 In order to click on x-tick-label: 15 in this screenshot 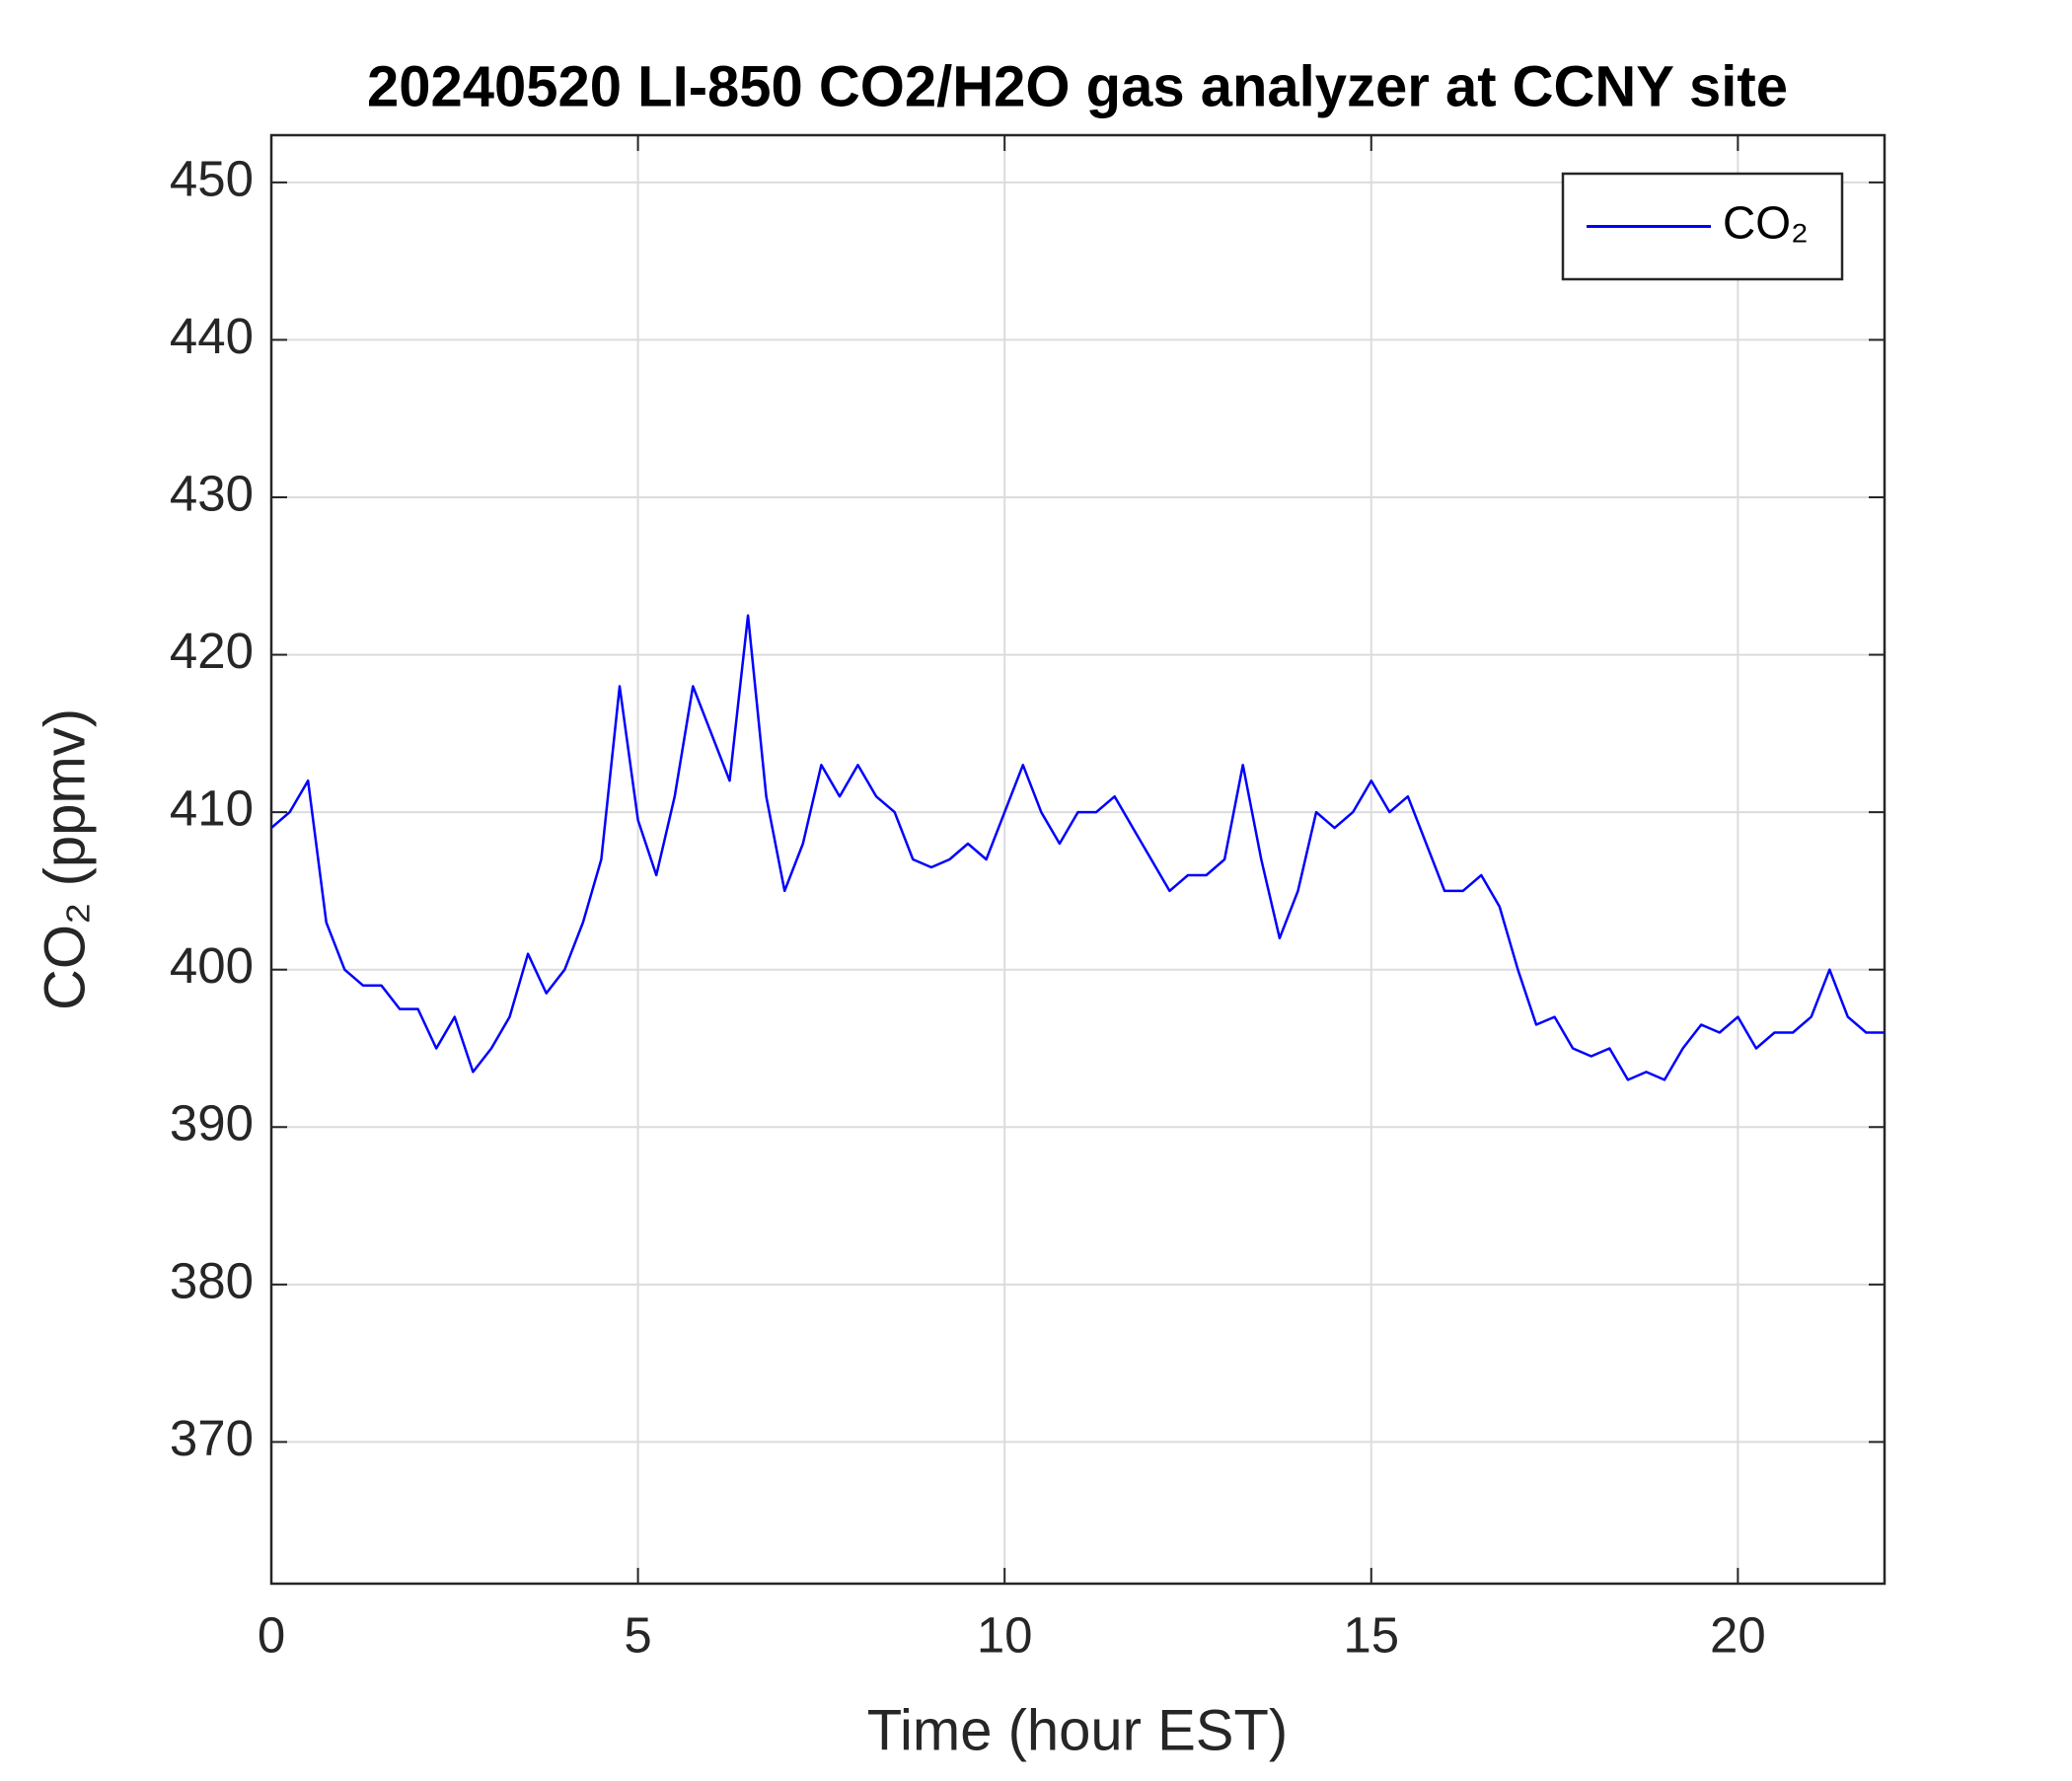, I will do `click(1371, 1634)`.